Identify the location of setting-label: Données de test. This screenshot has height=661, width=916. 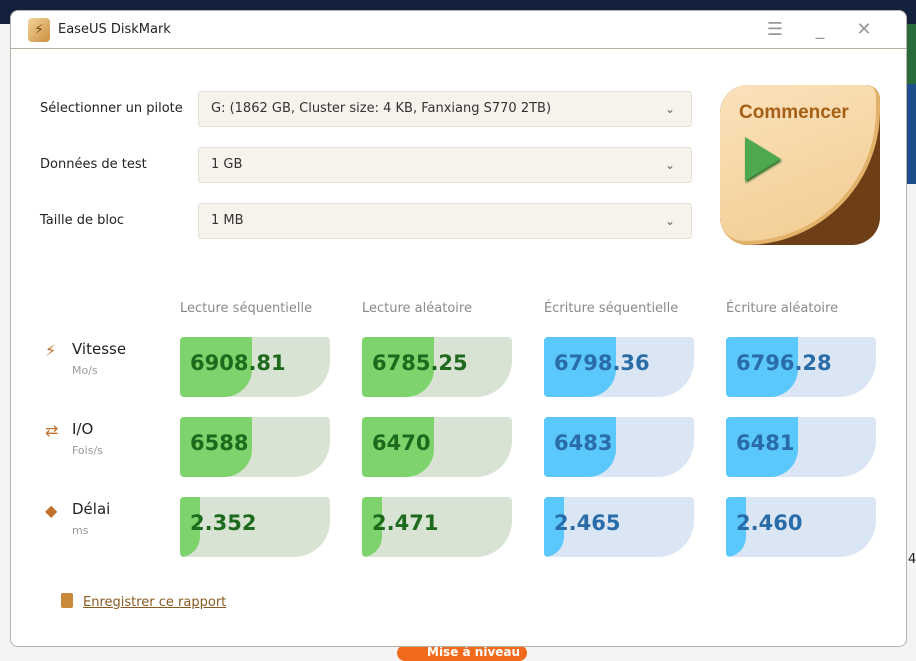
(93, 164).